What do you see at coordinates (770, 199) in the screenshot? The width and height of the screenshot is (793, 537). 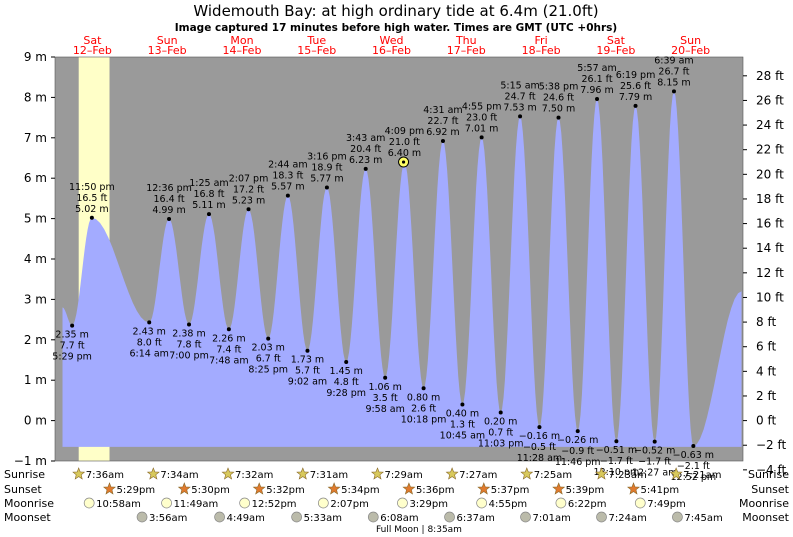 I see `y-tick-label-ft: 18 ft` at bounding box center [770, 199].